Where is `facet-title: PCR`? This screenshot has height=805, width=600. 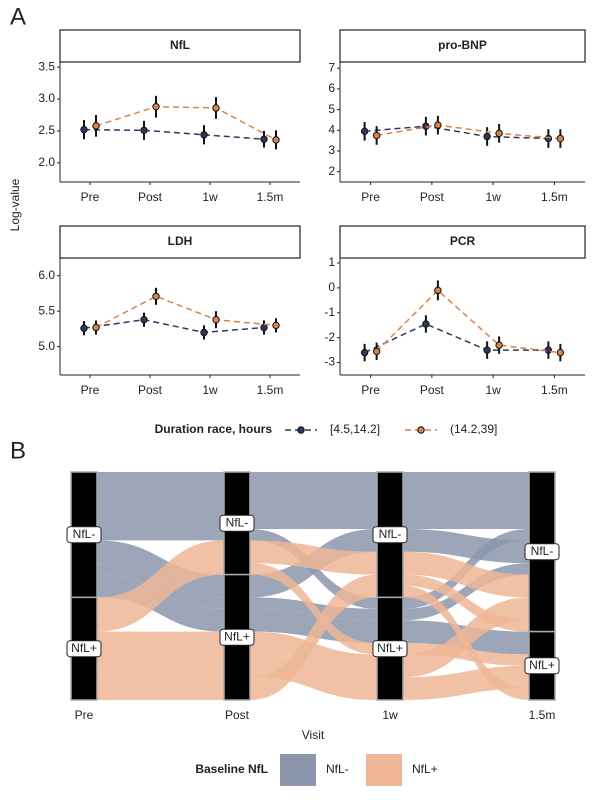
facet-title: PCR is located at coordinates (463, 241).